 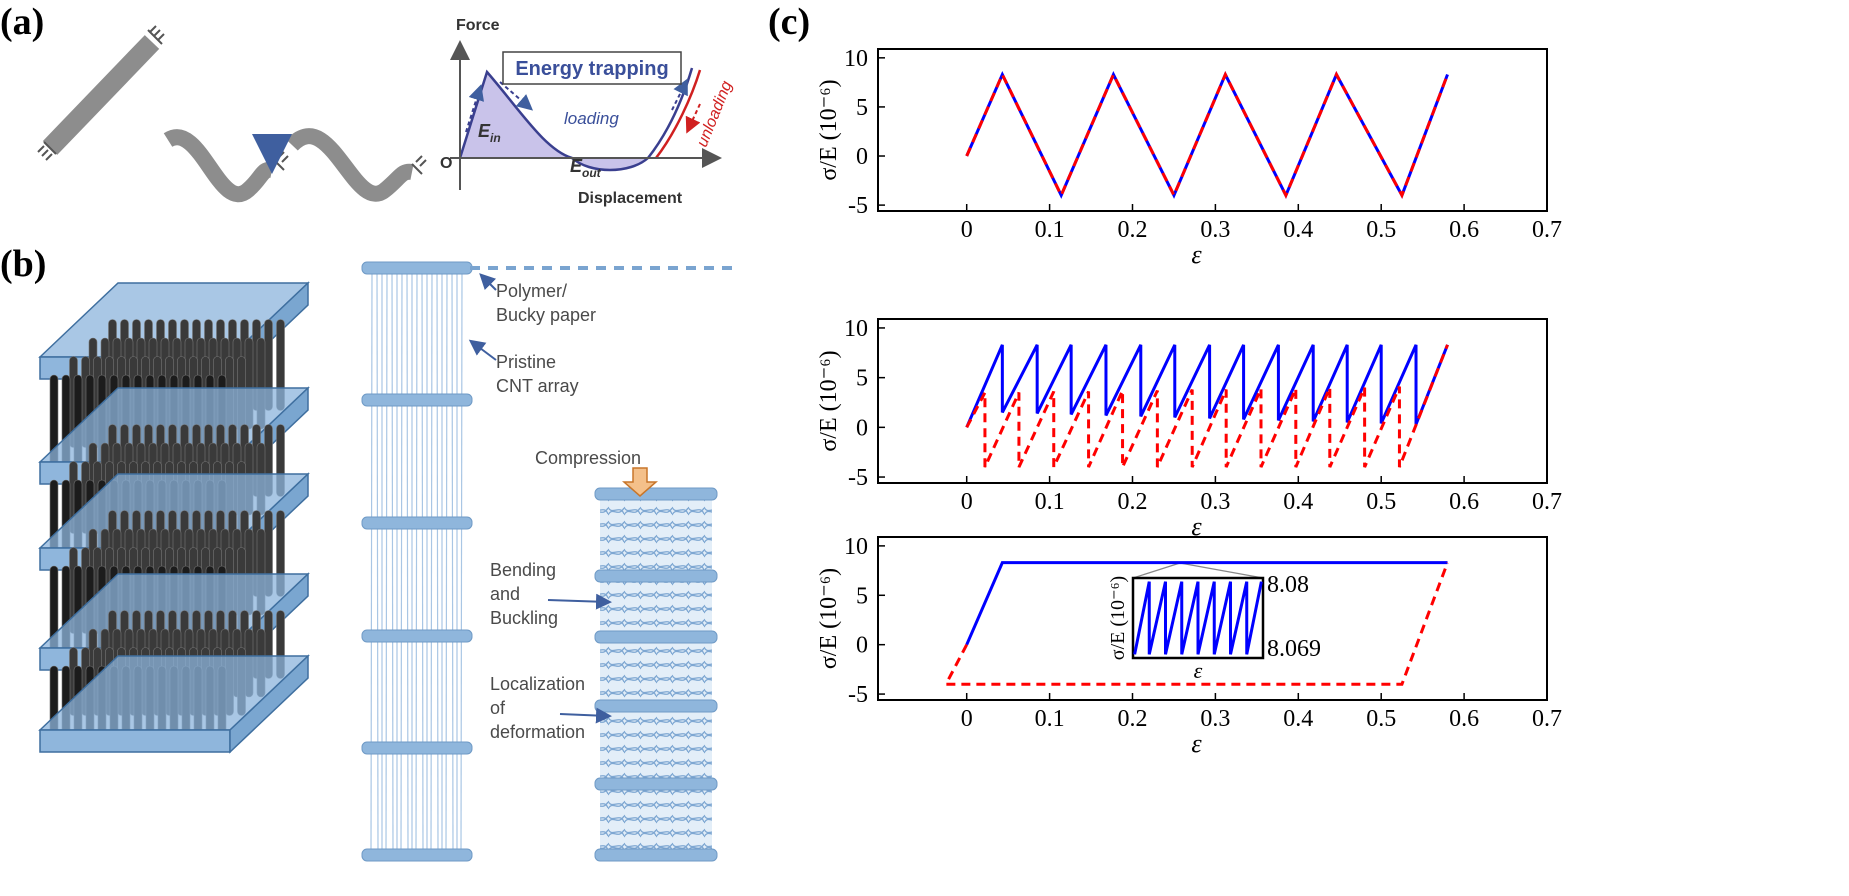 I want to click on annotation: and, so click(x=505, y=594).